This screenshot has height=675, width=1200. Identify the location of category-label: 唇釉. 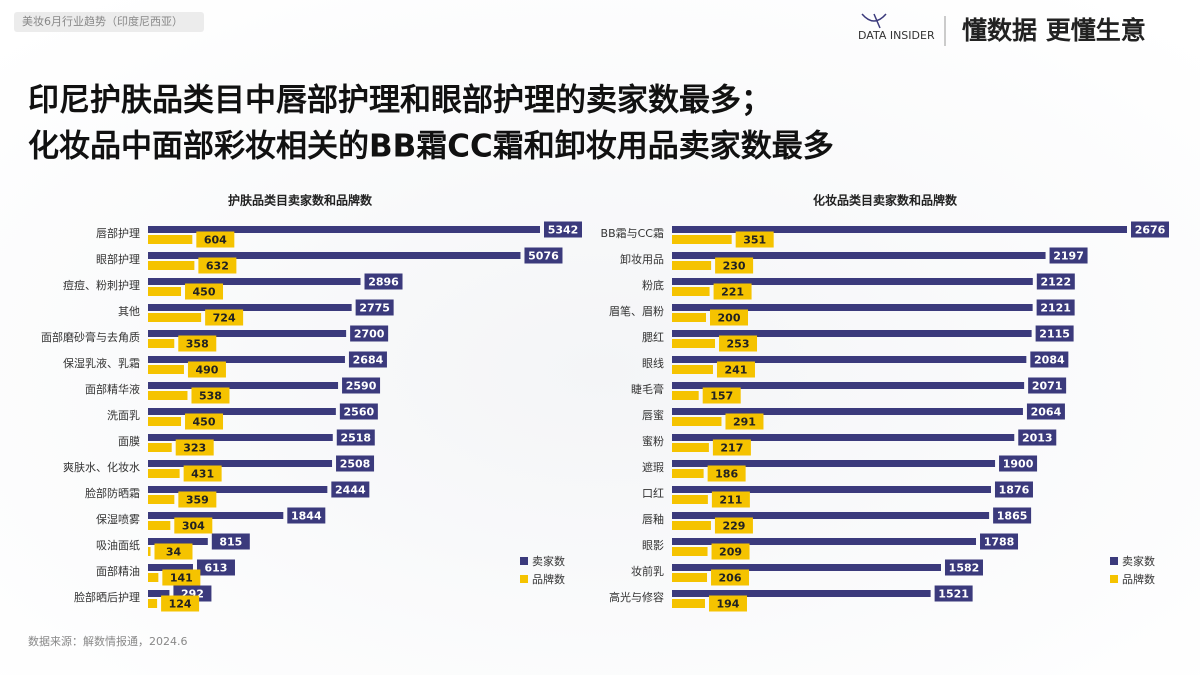
(653, 519).